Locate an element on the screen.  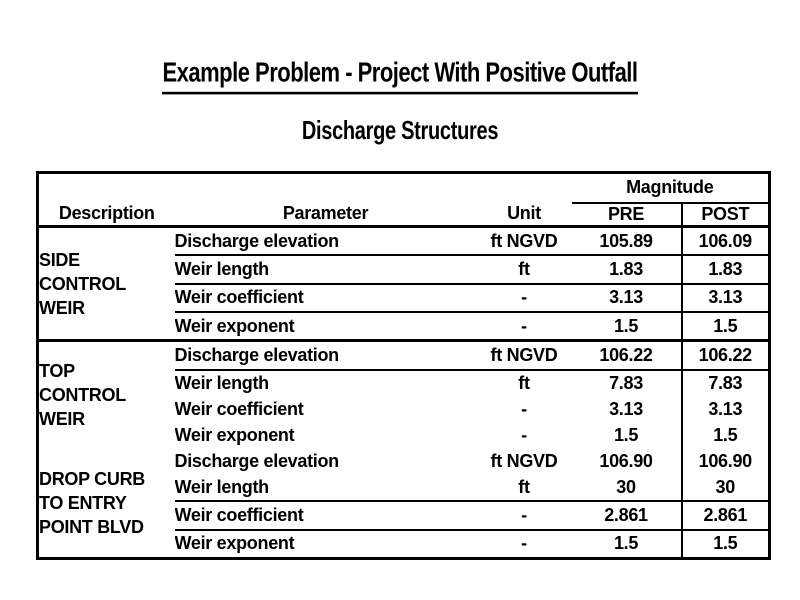
post-value-cell: 7.83 is located at coordinates (725, 383).